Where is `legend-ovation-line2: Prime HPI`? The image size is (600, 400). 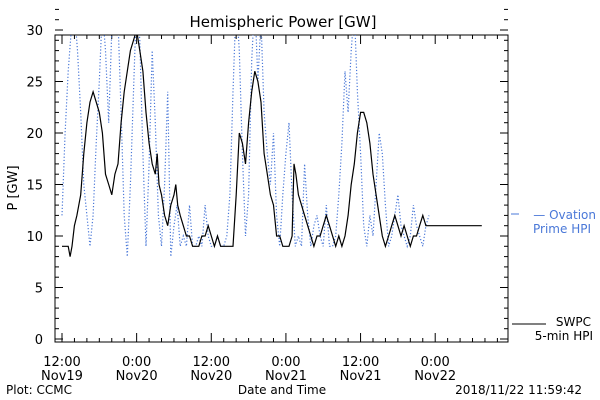 legend-ovation-line2: Prime HPI is located at coordinates (562, 229).